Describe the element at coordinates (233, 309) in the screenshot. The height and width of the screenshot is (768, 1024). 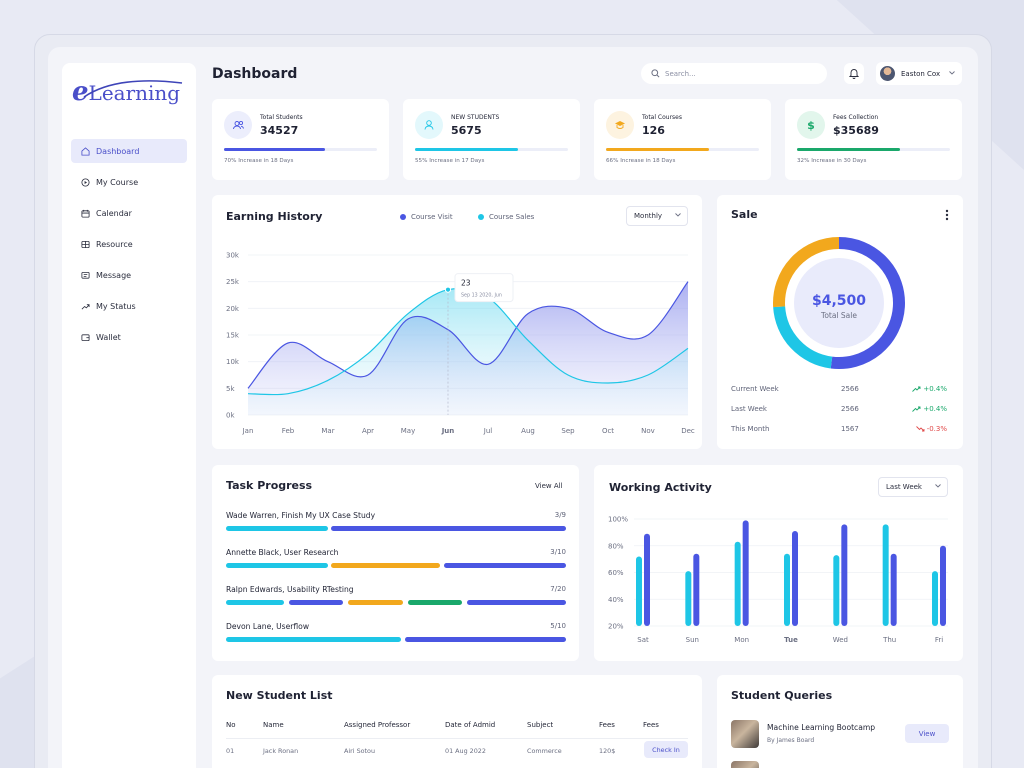
I see `y-tick-label: 20k` at that location.